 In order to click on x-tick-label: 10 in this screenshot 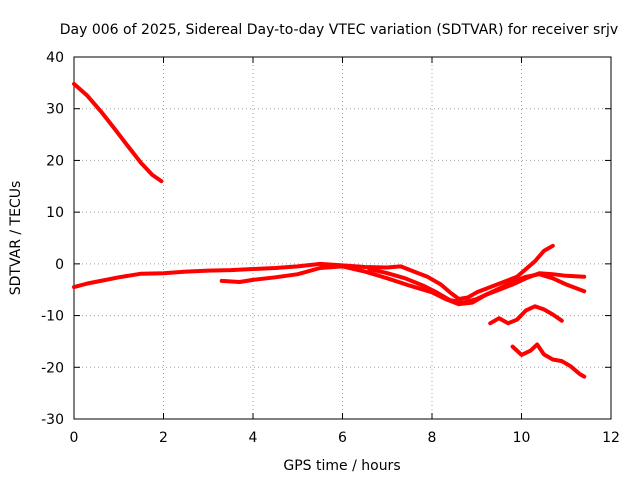, I will do `click(522, 438)`.